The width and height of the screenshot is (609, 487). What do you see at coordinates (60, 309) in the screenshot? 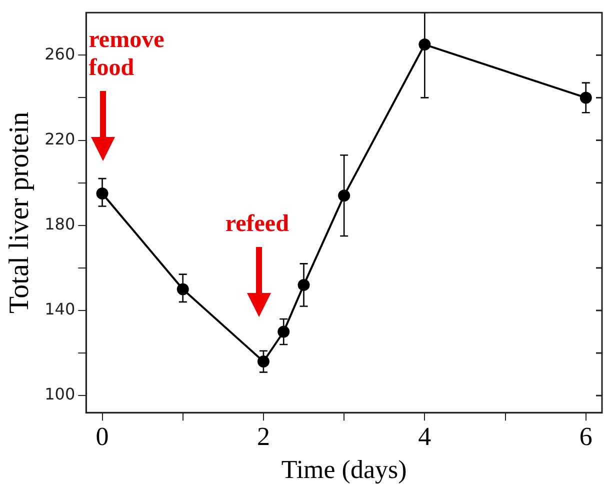
I see `y-tick-label: 140` at bounding box center [60, 309].